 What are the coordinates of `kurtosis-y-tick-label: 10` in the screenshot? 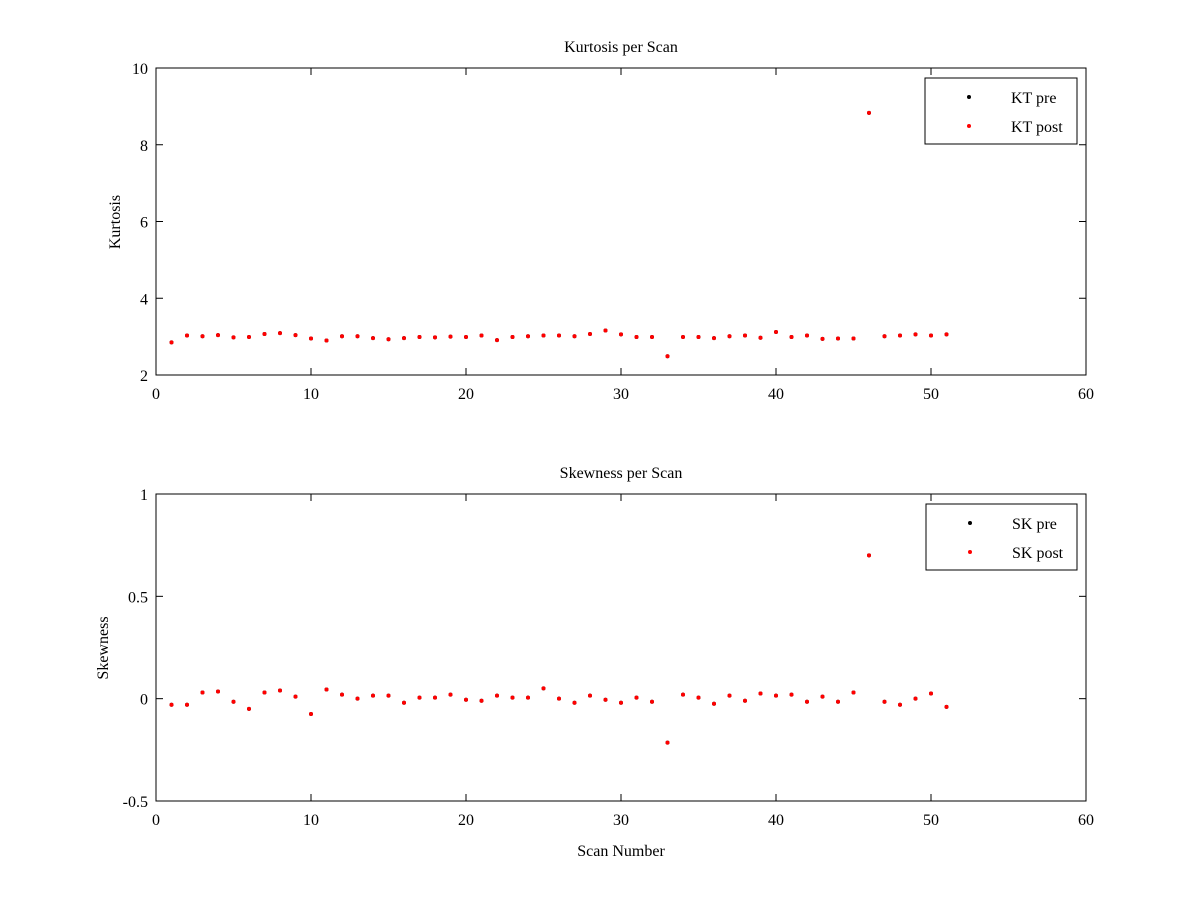 It's located at (140, 69).